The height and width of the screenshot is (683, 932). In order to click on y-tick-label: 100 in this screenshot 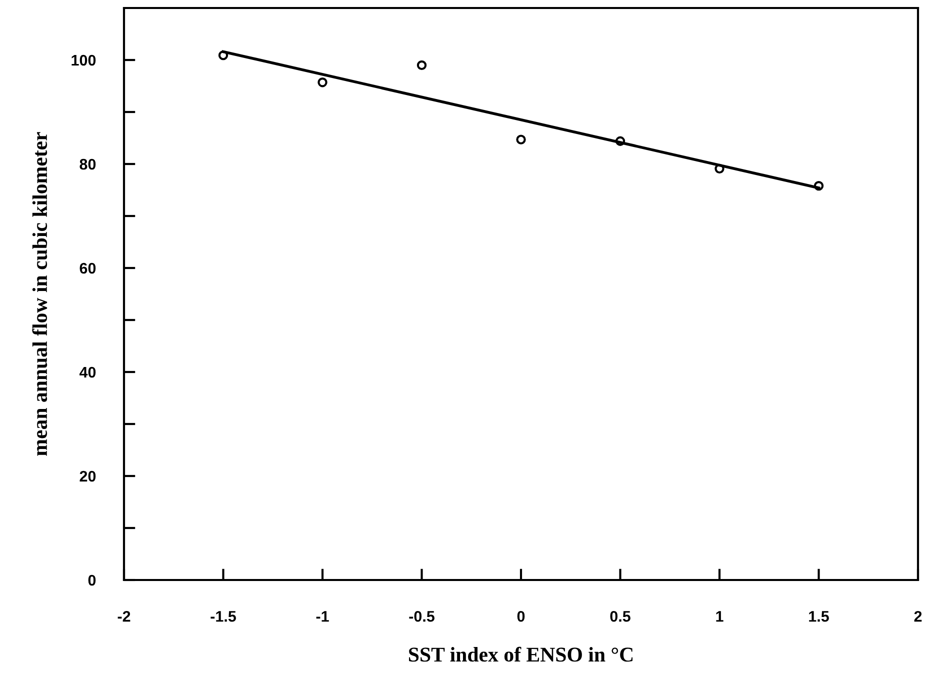, I will do `click(84, 60)`.